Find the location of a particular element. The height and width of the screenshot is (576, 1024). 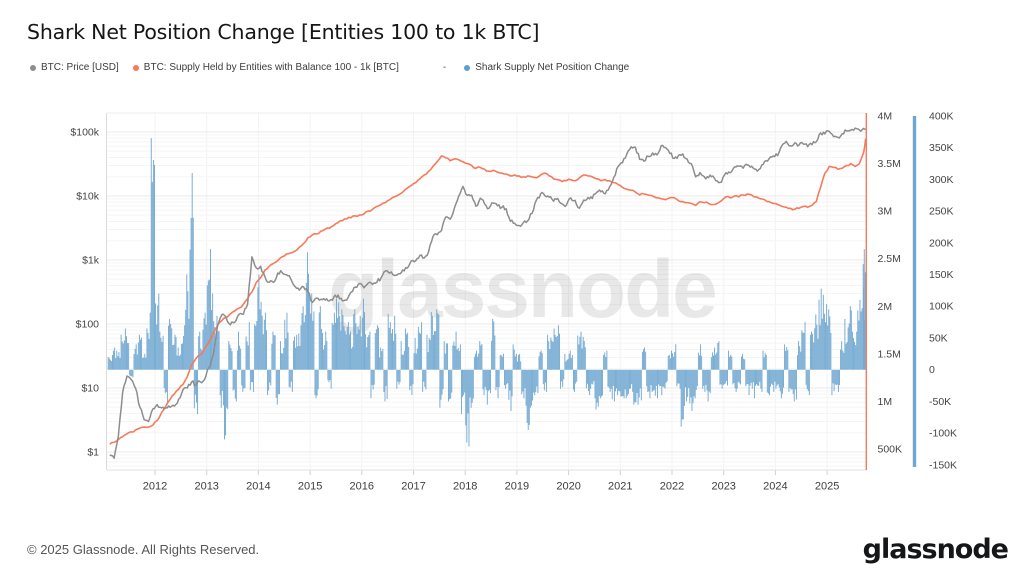

x-axis-label: 2019 is located at coordinates (517, 487).